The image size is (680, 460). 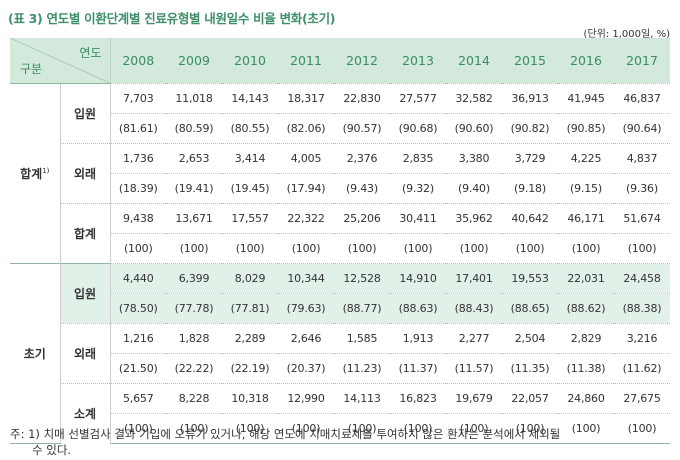 What do you see at coordinates (46, 170) in the screenshot?
I see `group-footnote-mark: 1)` at bounding box center [46, 170].